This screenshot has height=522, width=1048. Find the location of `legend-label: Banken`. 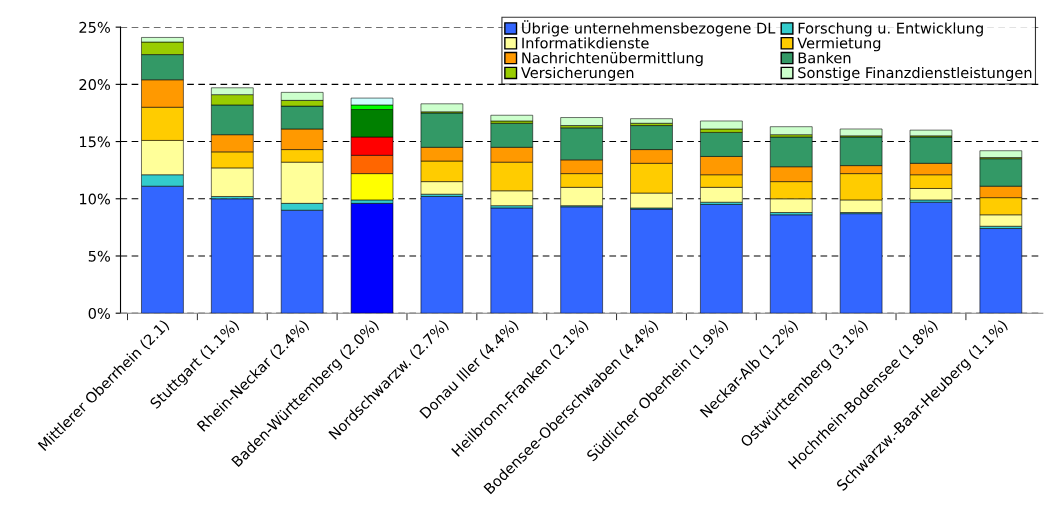

legend-label: Banken is located at coordinates (824, 58).